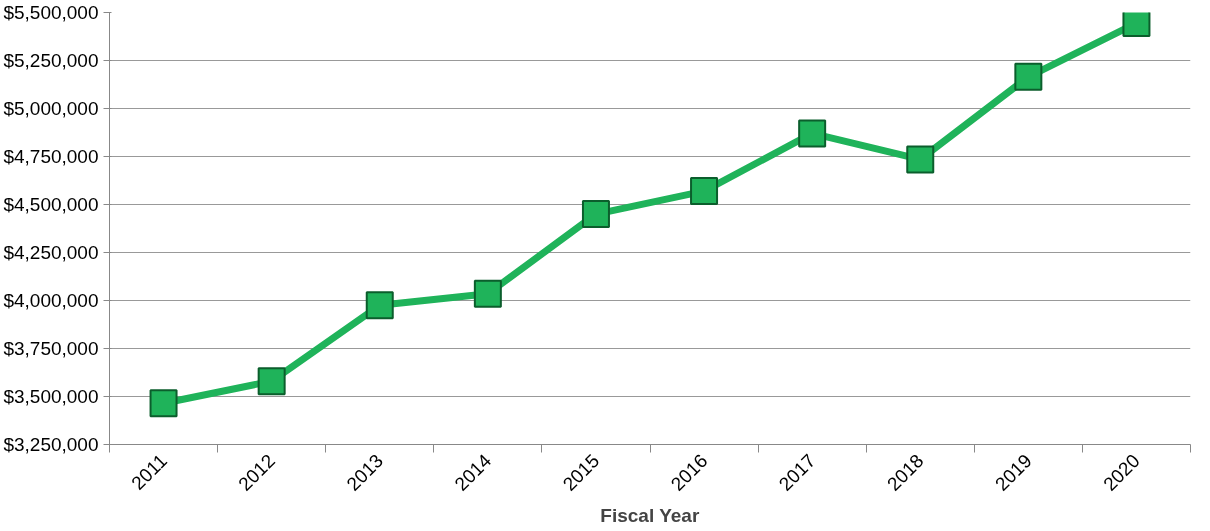  Describe the element at coordinates (51, 348) in the screenshot. I see `y-tick-label: $3,750,000` at that location.